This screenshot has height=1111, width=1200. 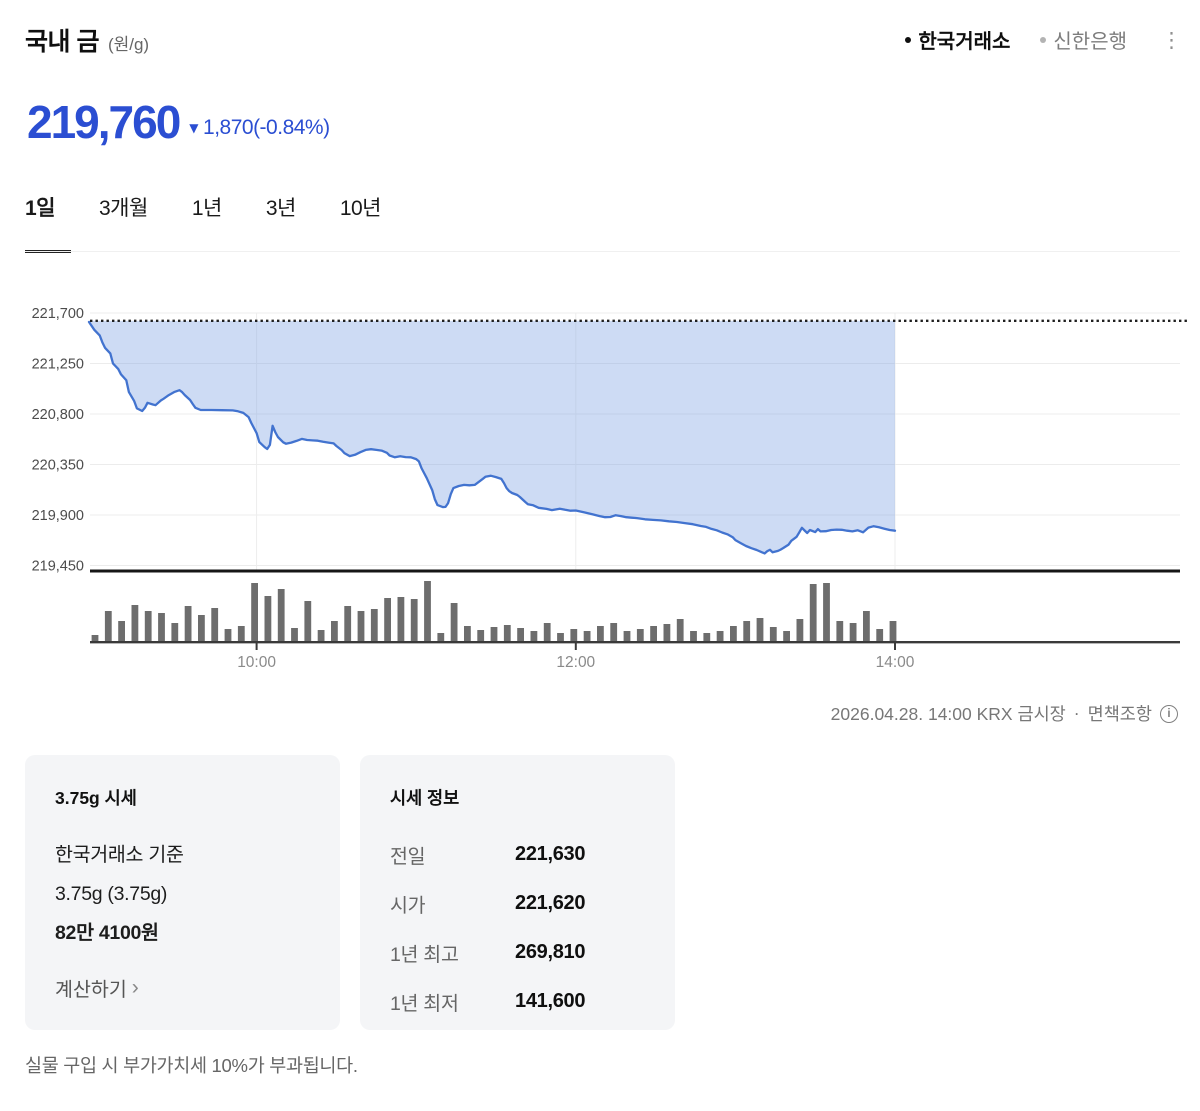 What do you see at coordinates (948, 714) in the screenshot?
I see `chart-timestamp: 2026.04.28. 14:00 KRX 금시장` at bounding box center [948, 714].